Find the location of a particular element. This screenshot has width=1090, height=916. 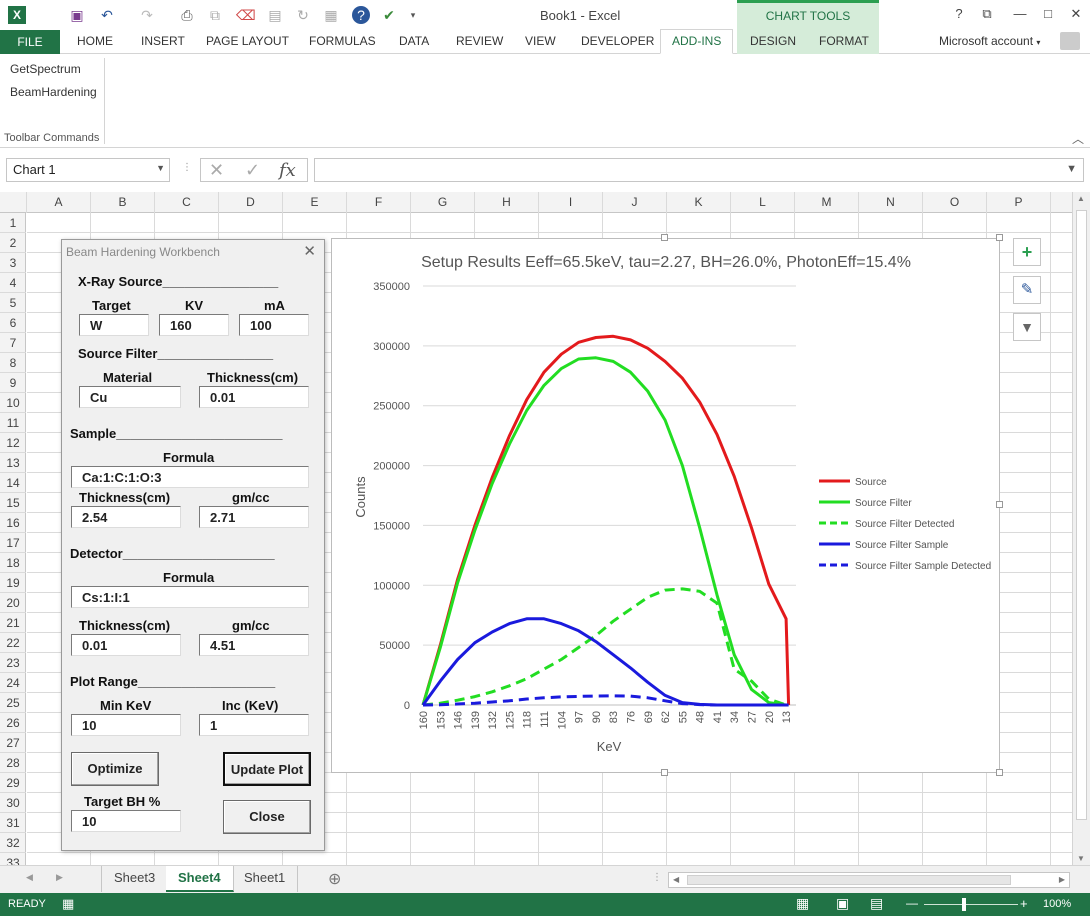

close-window-button: ✕ is located at coordinates (1076, 13).